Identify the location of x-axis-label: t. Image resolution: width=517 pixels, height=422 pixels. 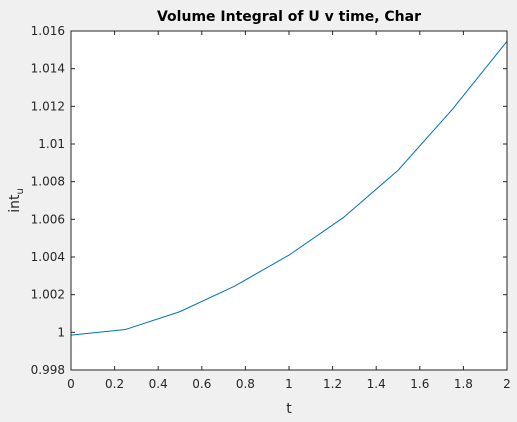
(289, 409).